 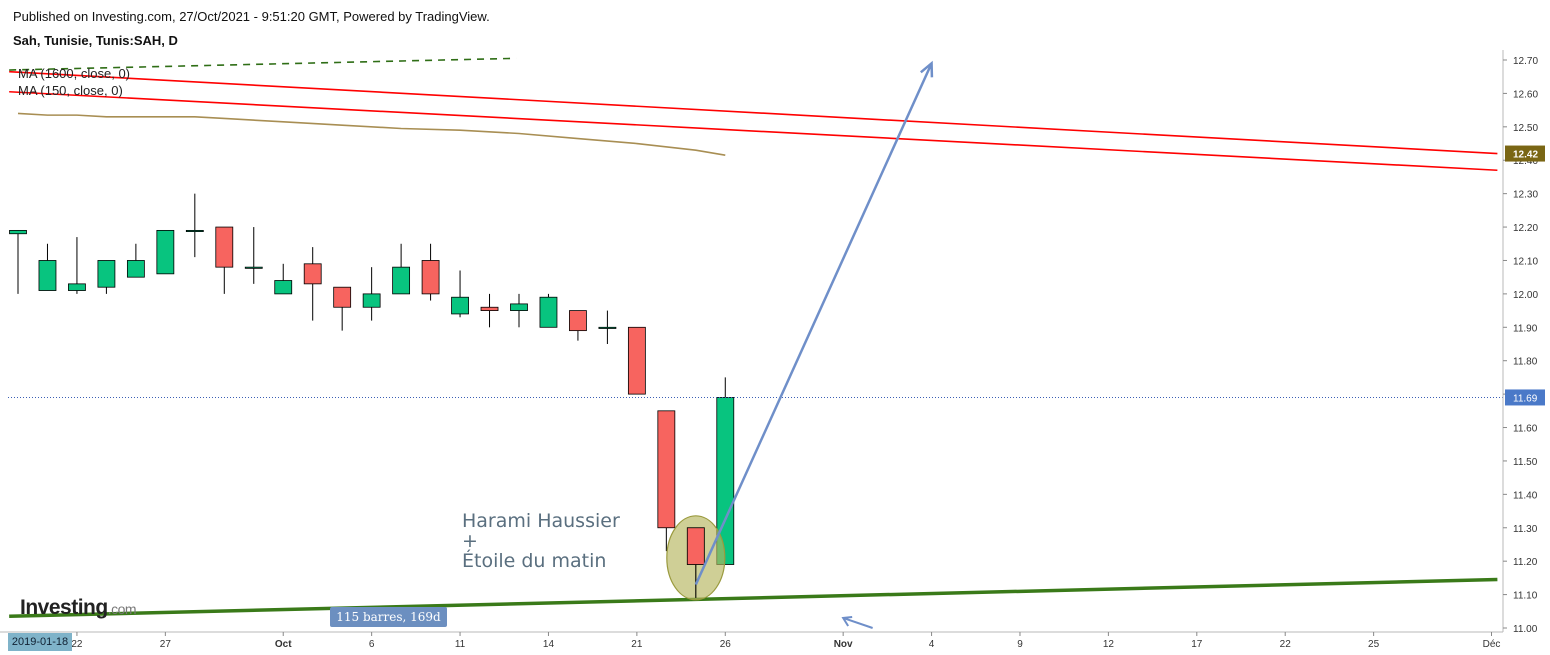 What do you see at coordinates (1525, 128) in the screenshot?
I see `price-tick-label: 12.50` at bounding box center [1525, 128].